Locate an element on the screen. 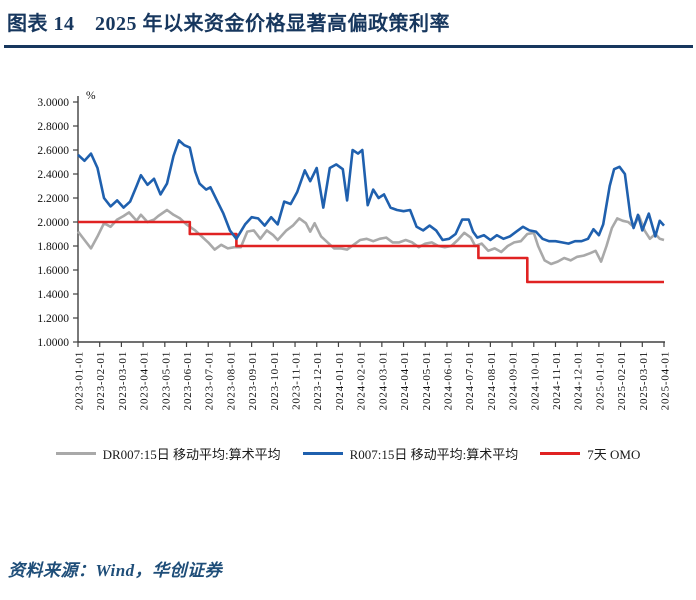  x-tick-label: 2025-02-01 is located at coordinates (622, 380).